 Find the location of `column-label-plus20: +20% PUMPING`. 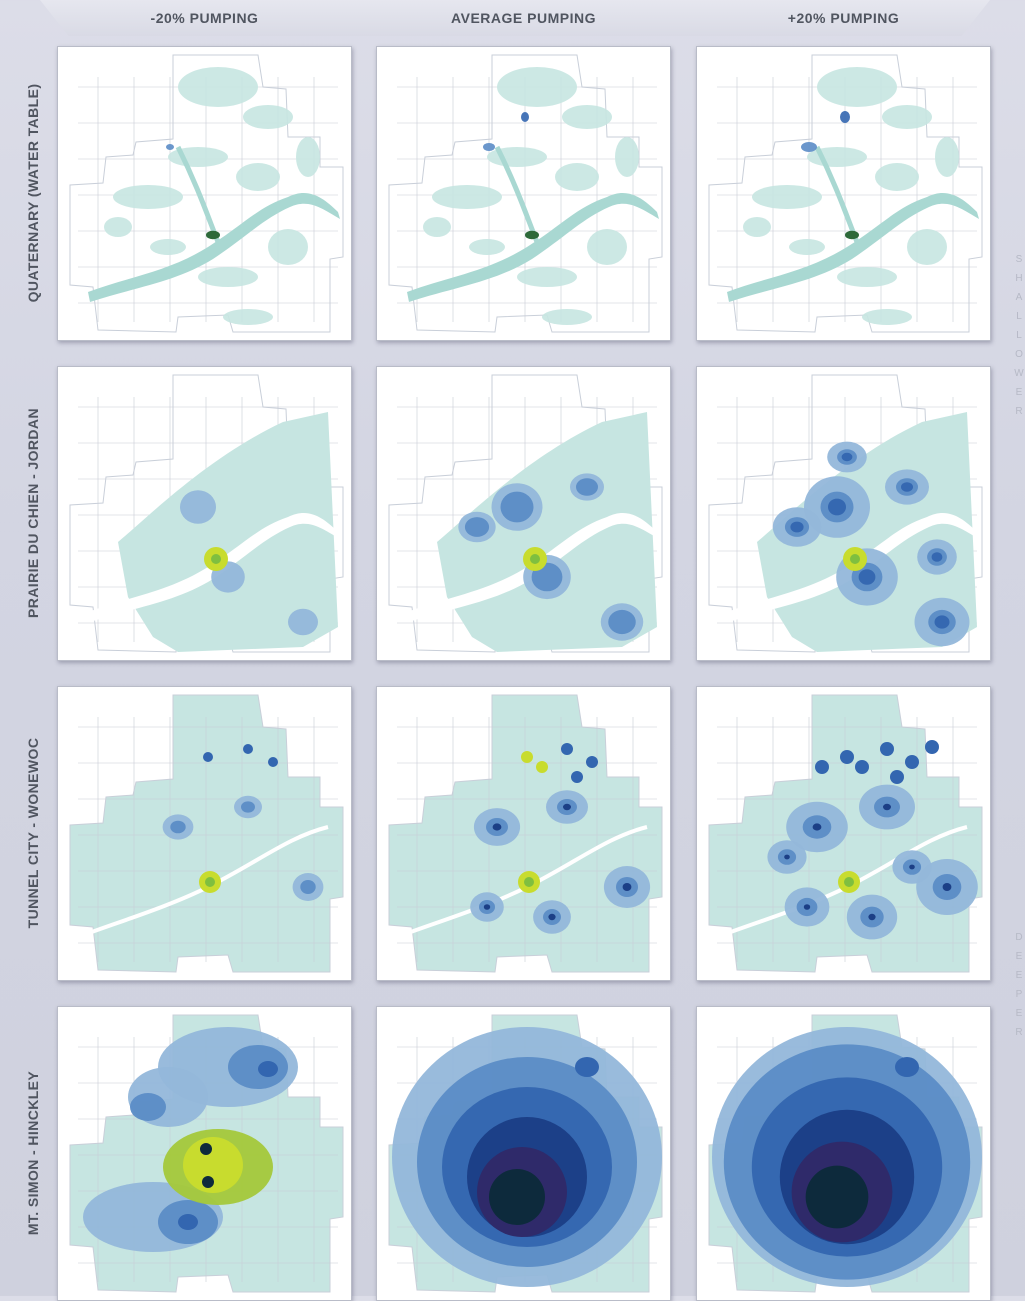

column-label-plus20: +20% PUMPING is located at coordinates (843, 18).